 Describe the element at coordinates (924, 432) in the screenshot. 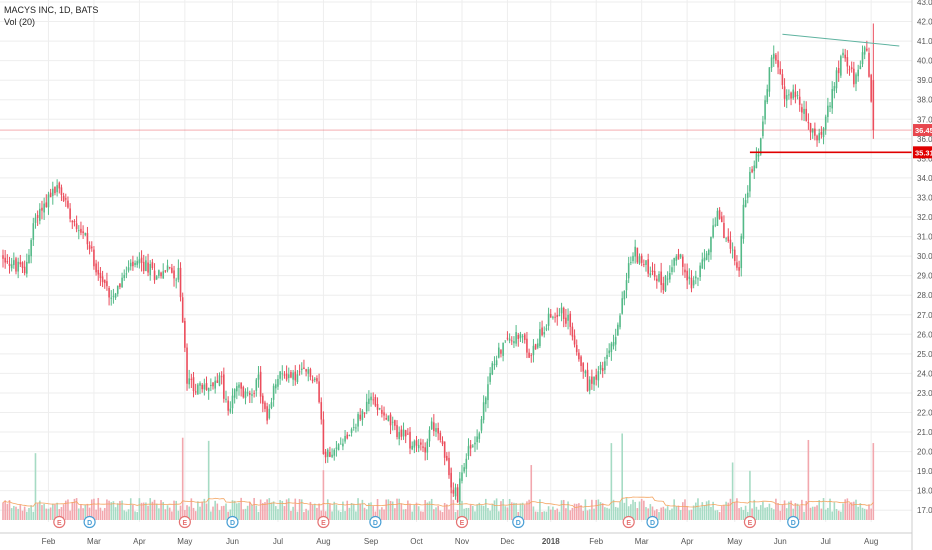

I see `y-tick-label: 21.00` at that location.